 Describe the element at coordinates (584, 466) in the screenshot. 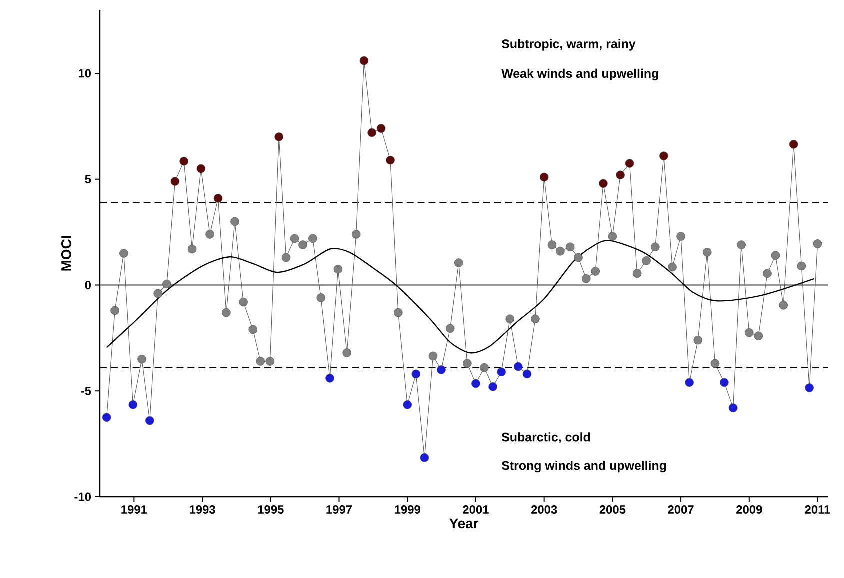

I see `annotation: Strong winds and upwelling` at that location.